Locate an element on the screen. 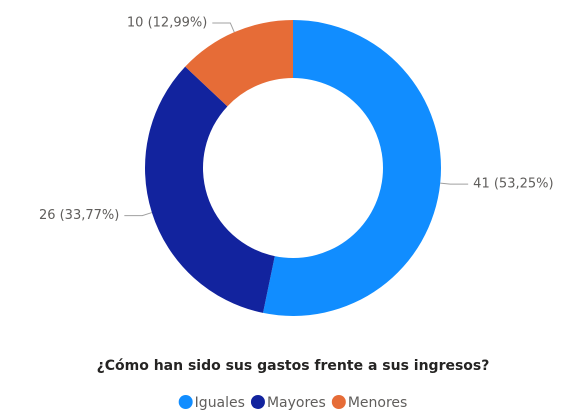 Image resolution: width=583 pixels, height=414 pixels. data-label: 41 (53,25%) is located at coordinates (513, 184).